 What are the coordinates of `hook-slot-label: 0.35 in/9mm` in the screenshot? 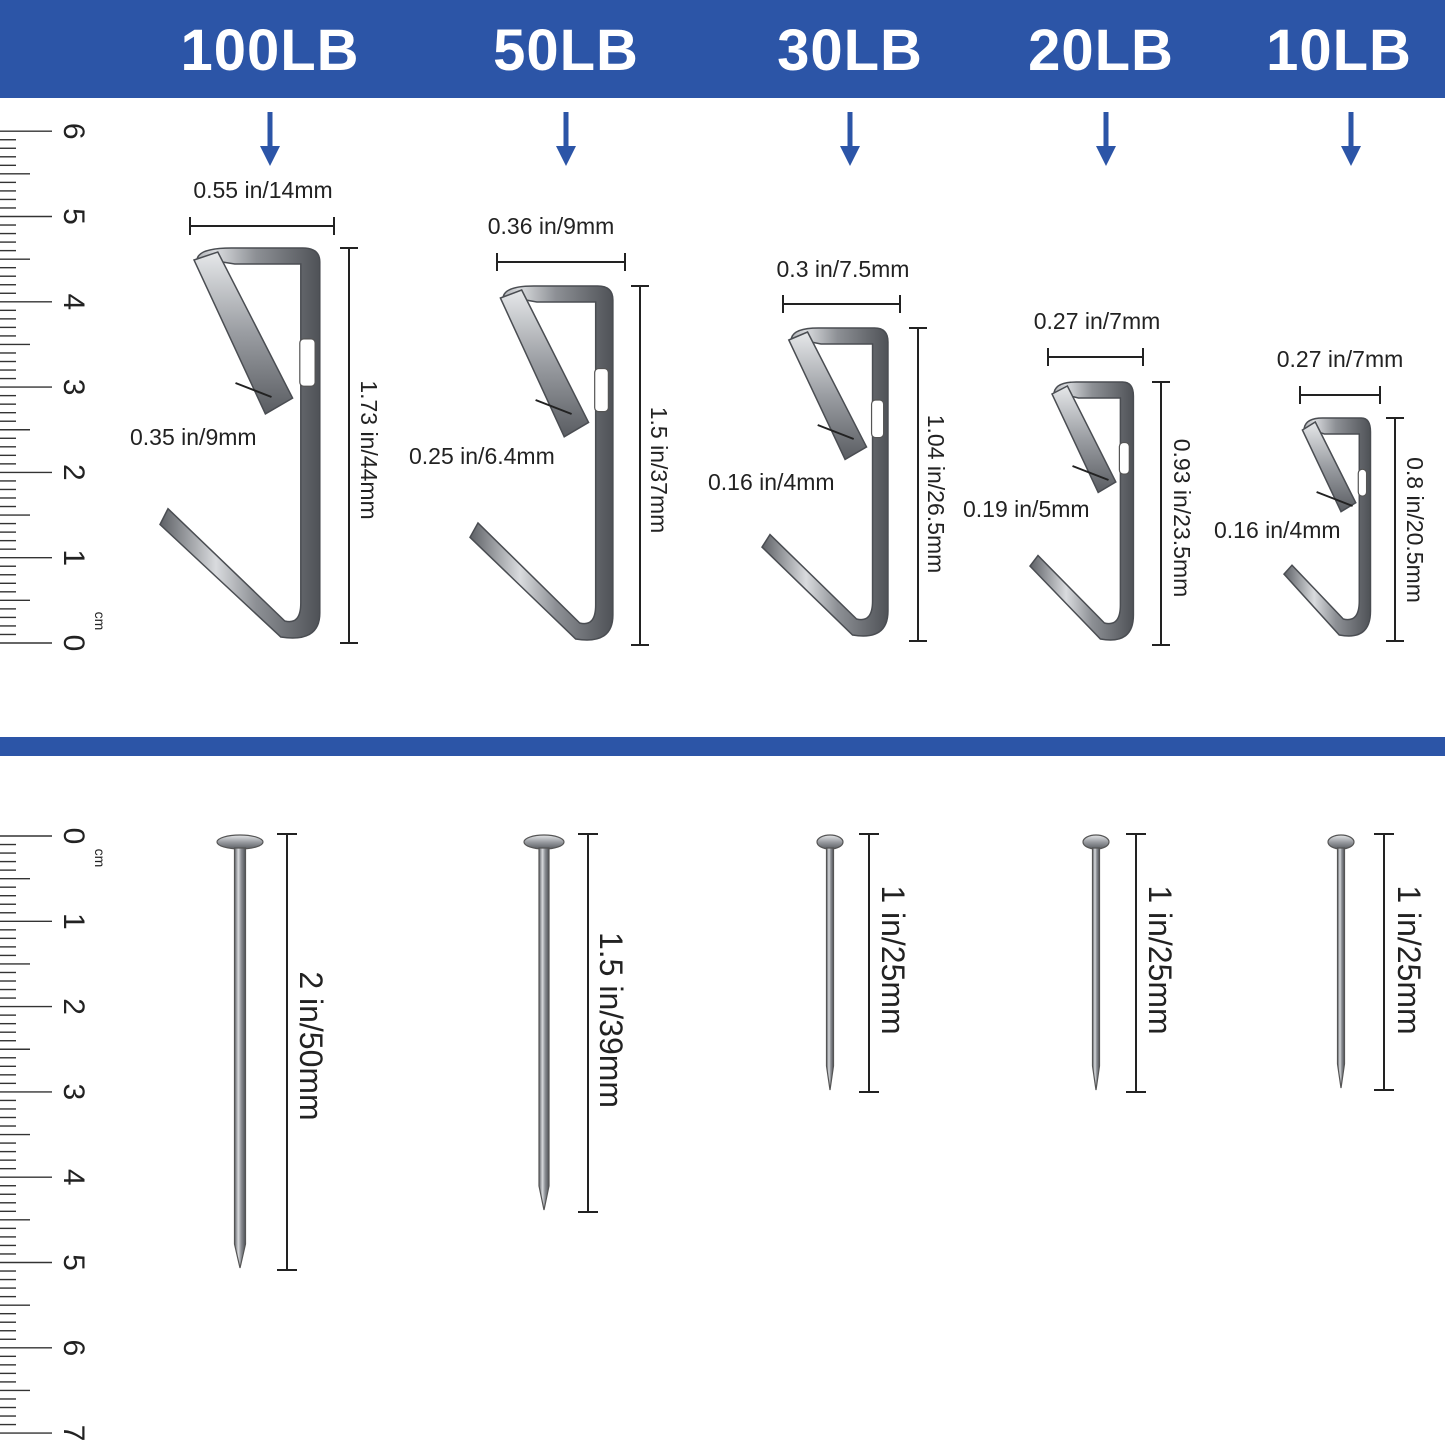 It's located at (193, 437).